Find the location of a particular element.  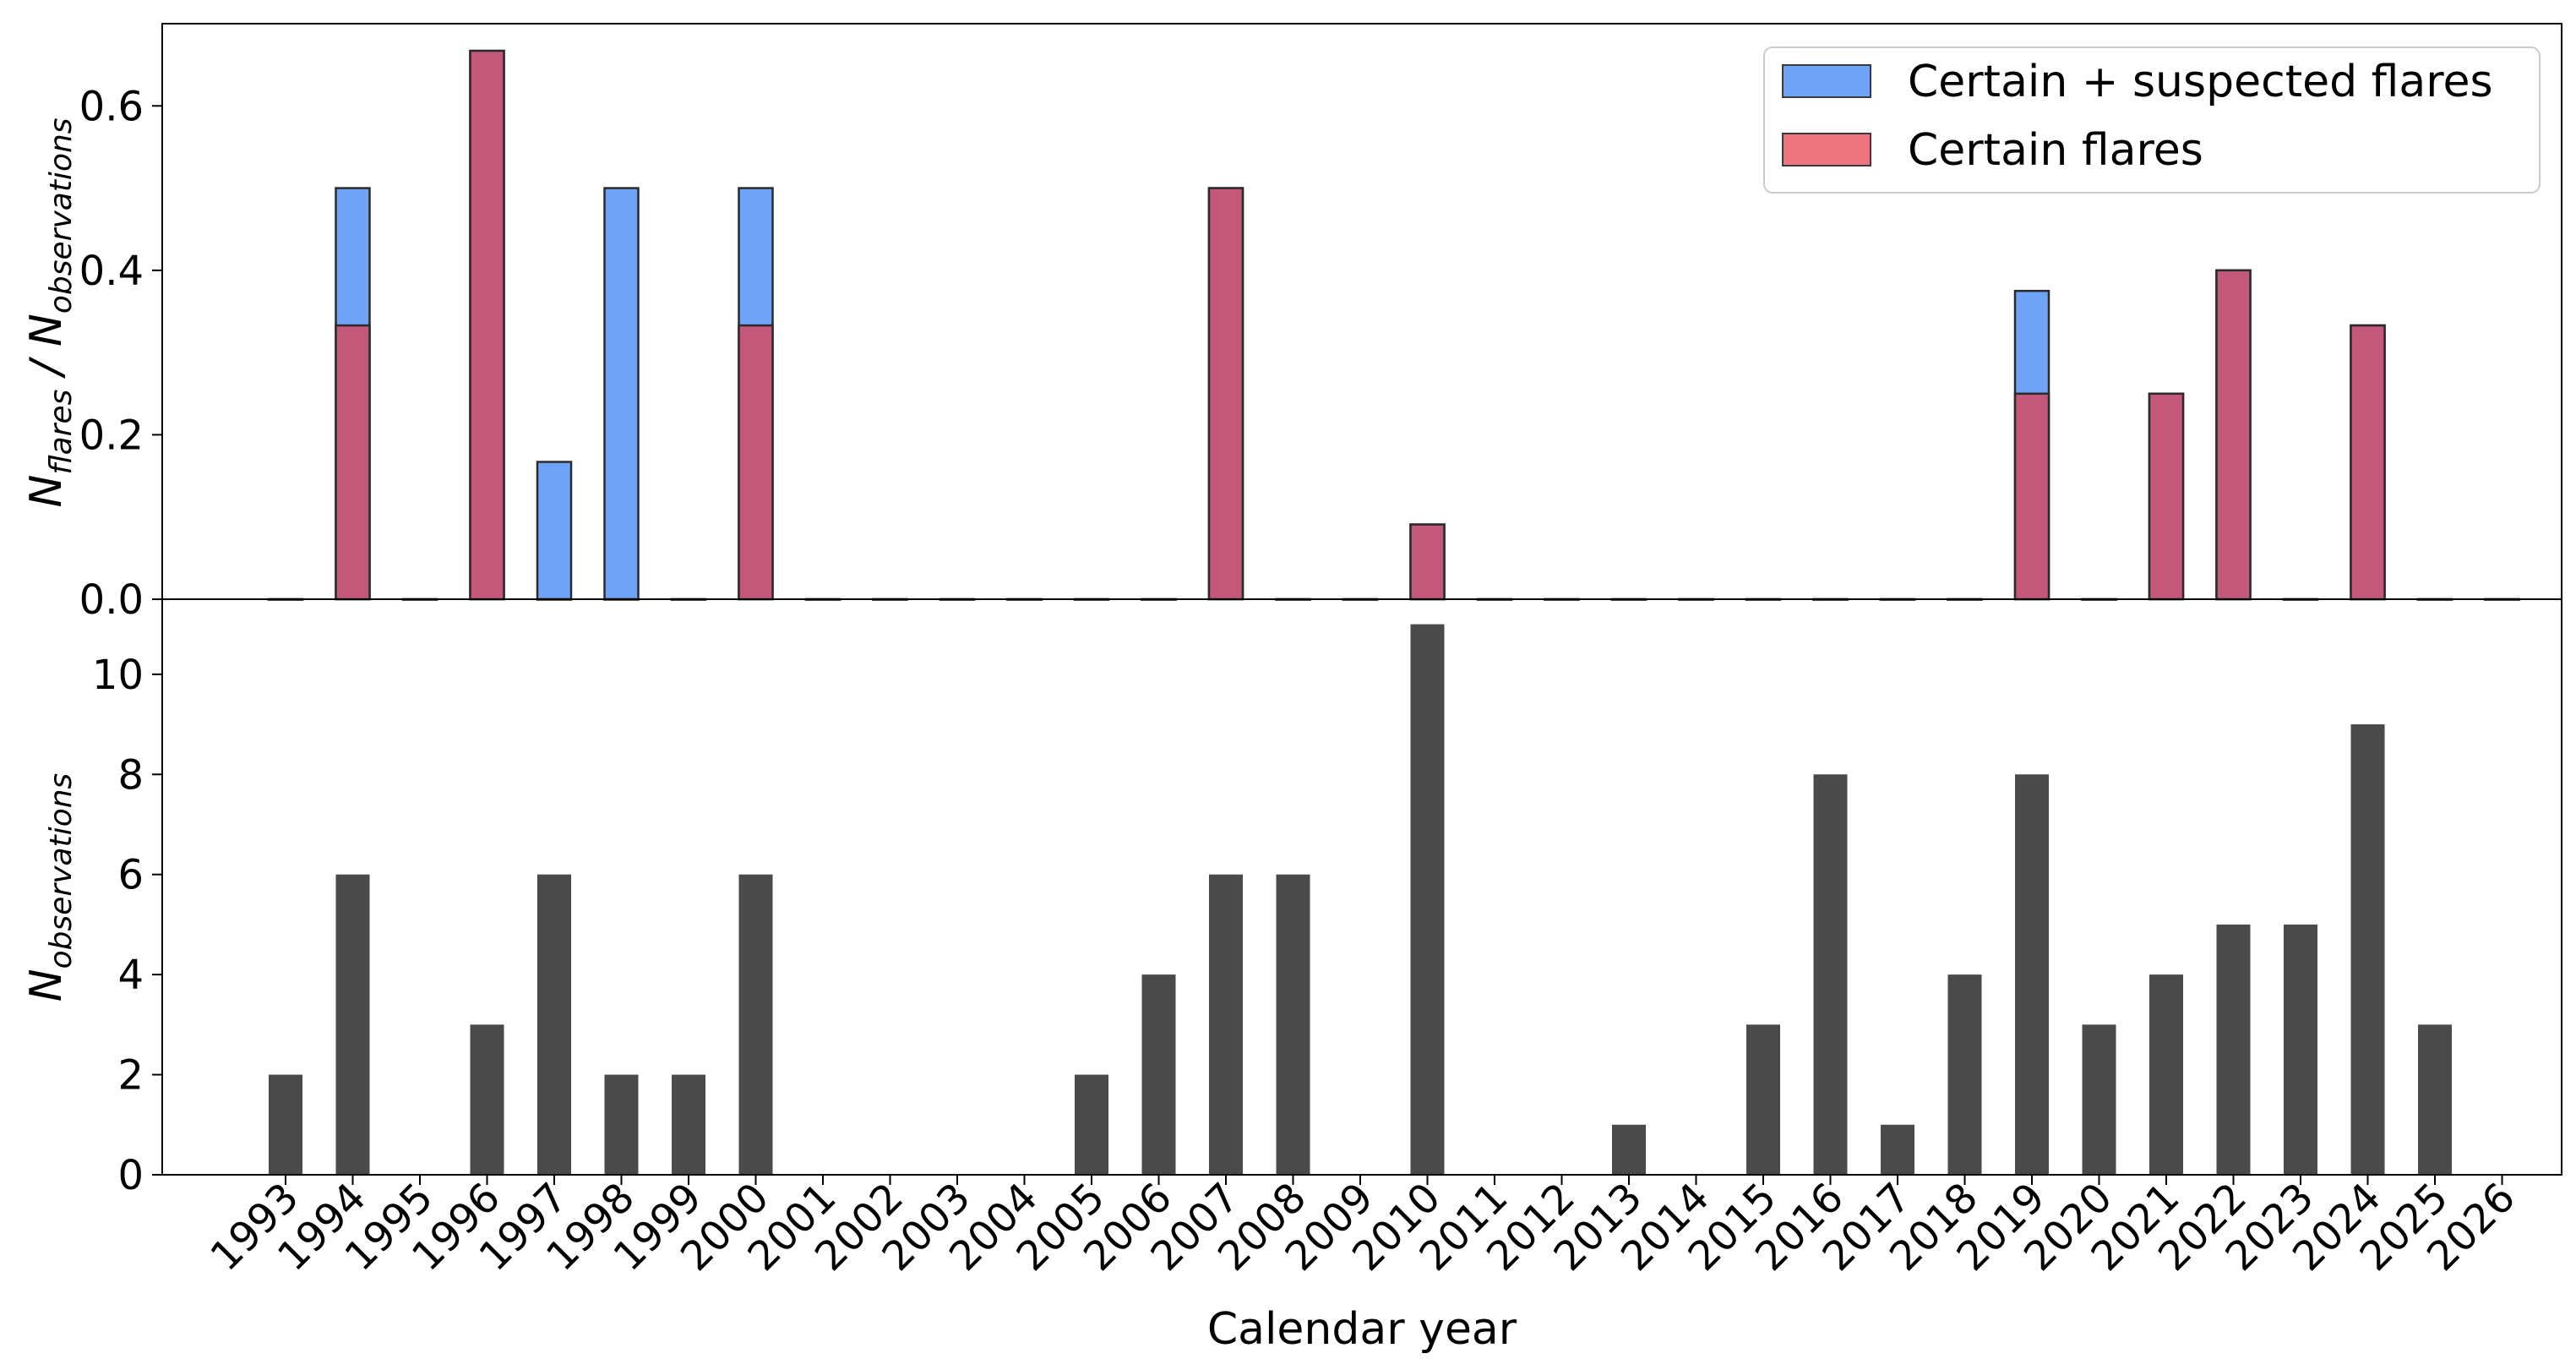

bottom-ylabel-sub: observations is located at coordinates (61, 871).